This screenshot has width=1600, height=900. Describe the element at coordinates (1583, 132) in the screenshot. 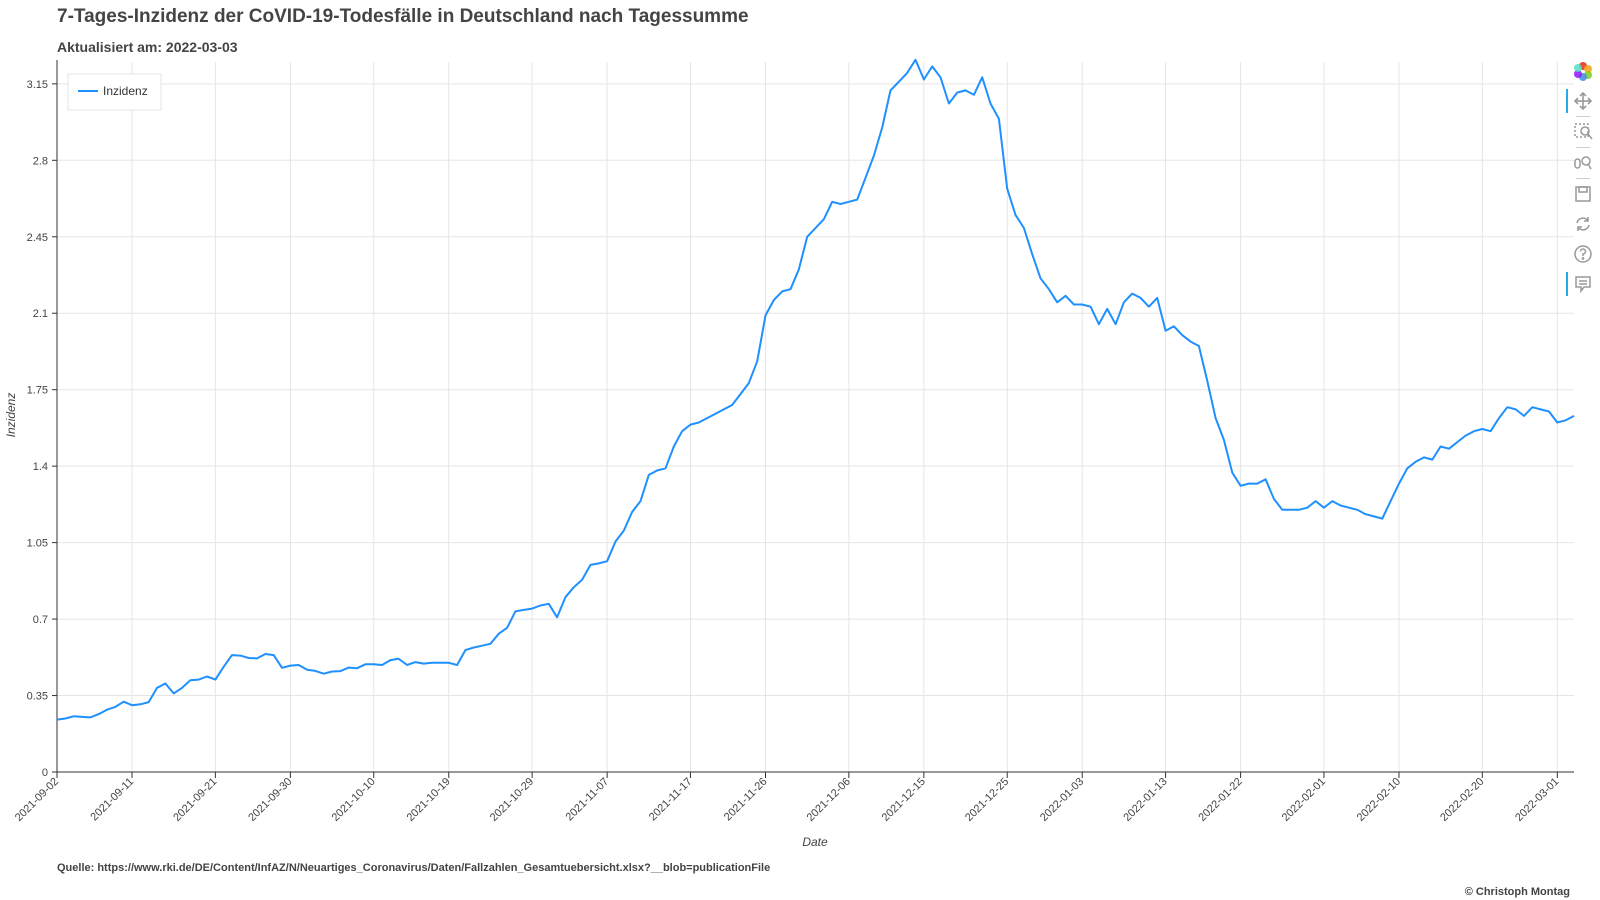

I see `box-zoom-icon` at that location.